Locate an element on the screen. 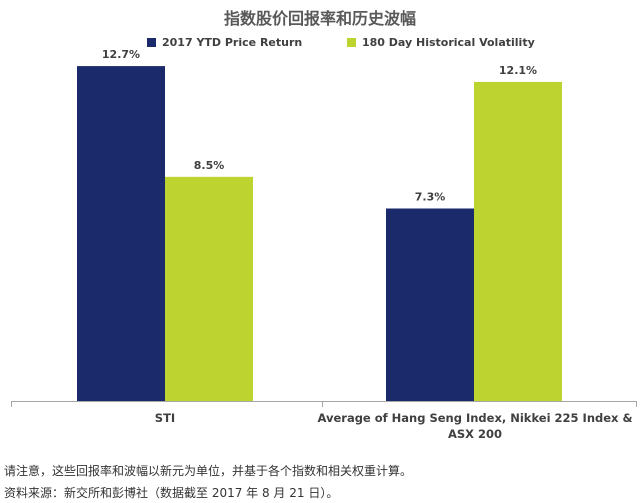 This screenshot has width=640, height=503. source-note: 资料来源：新交所和彭博社（数据截至 2017 年 8 月 21 日）。 is located at coordinates (171, 493).